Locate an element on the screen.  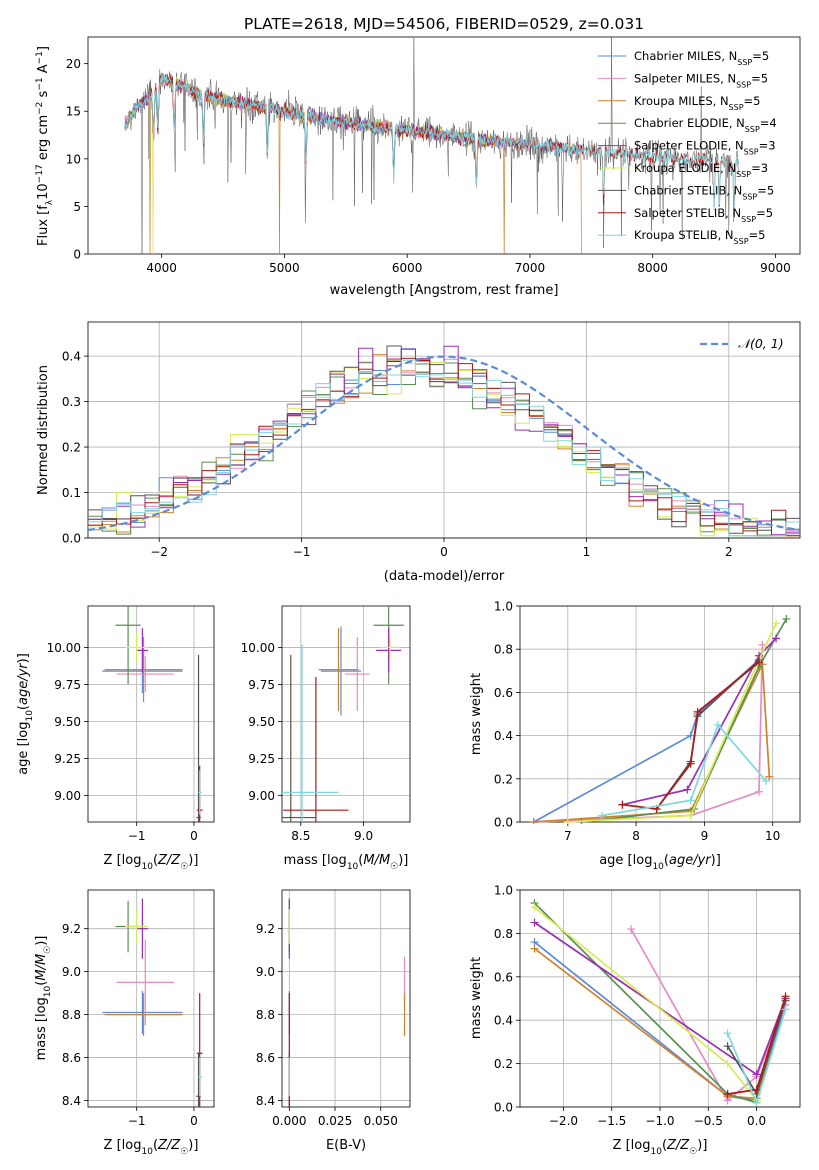
ylabel-part: 10 is located at coordinates (43, 191).